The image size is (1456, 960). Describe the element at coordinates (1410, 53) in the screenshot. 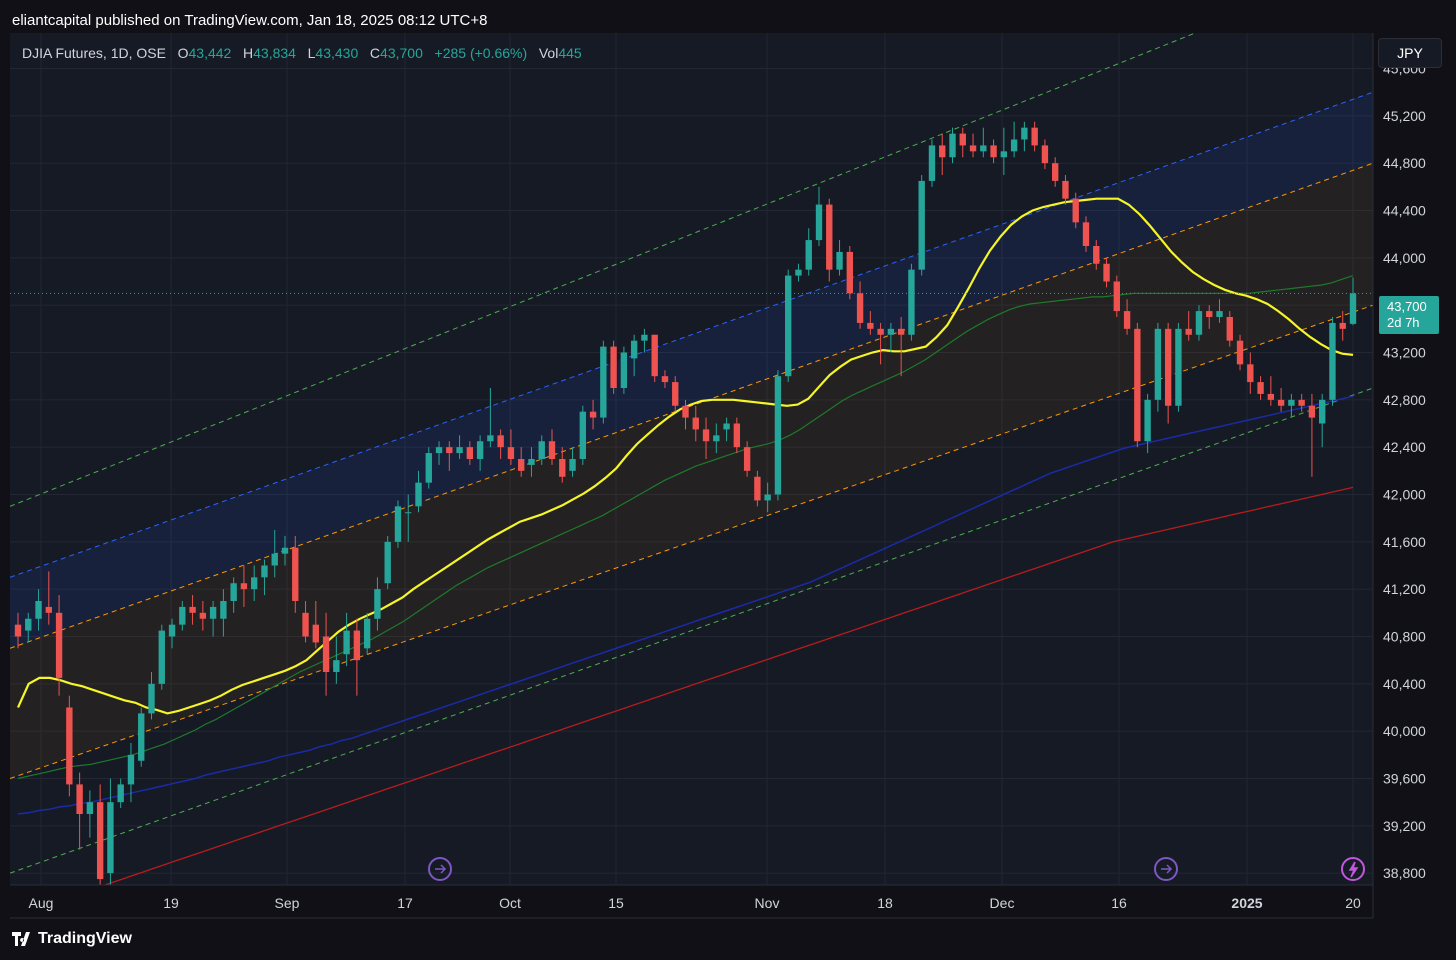

I see `currency-button: JPY` at that location.